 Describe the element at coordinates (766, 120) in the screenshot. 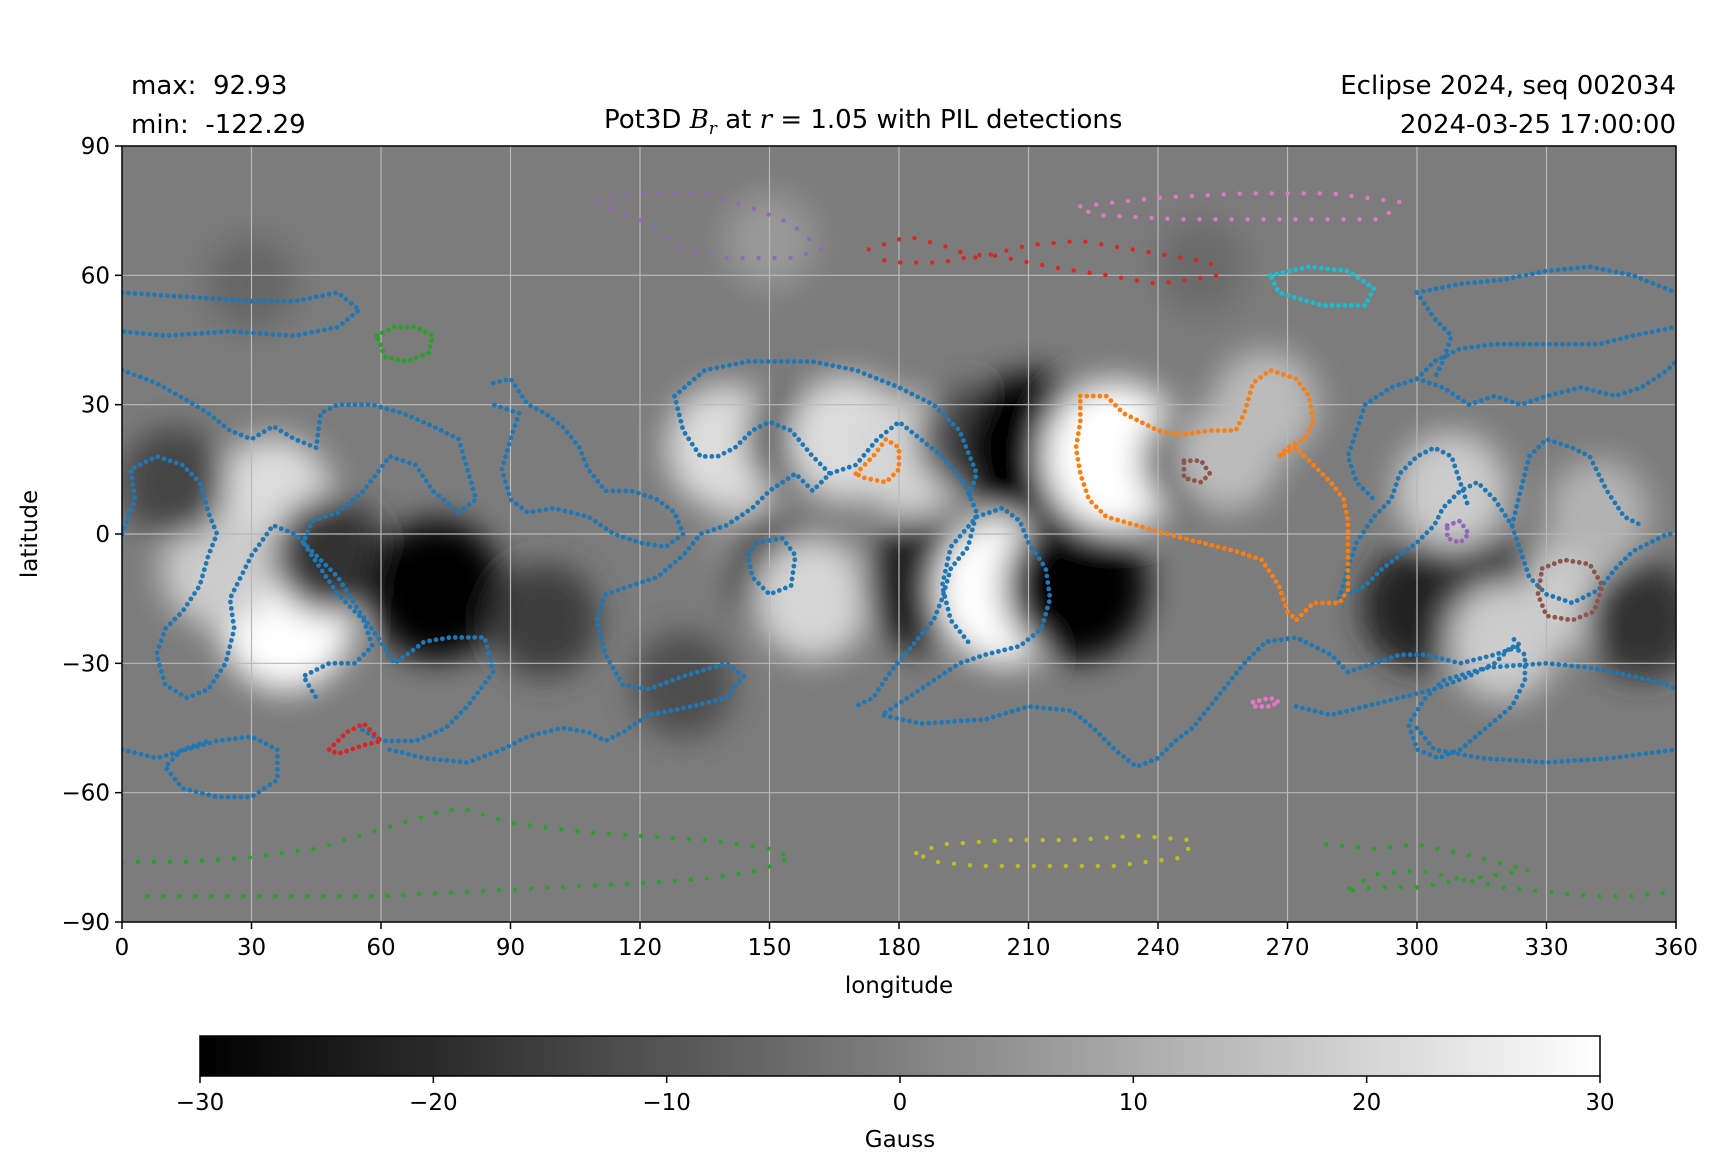

I see `title-radius-symbol: r` at that location.